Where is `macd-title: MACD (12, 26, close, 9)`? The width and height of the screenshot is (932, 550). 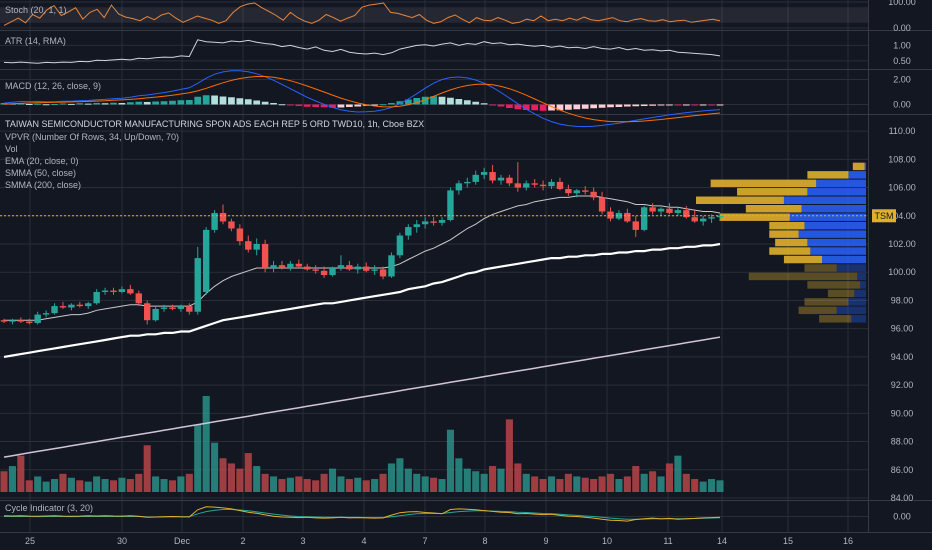 macd-title: MACD (12, 26, close, 9) is located at coordinates (53, 86).